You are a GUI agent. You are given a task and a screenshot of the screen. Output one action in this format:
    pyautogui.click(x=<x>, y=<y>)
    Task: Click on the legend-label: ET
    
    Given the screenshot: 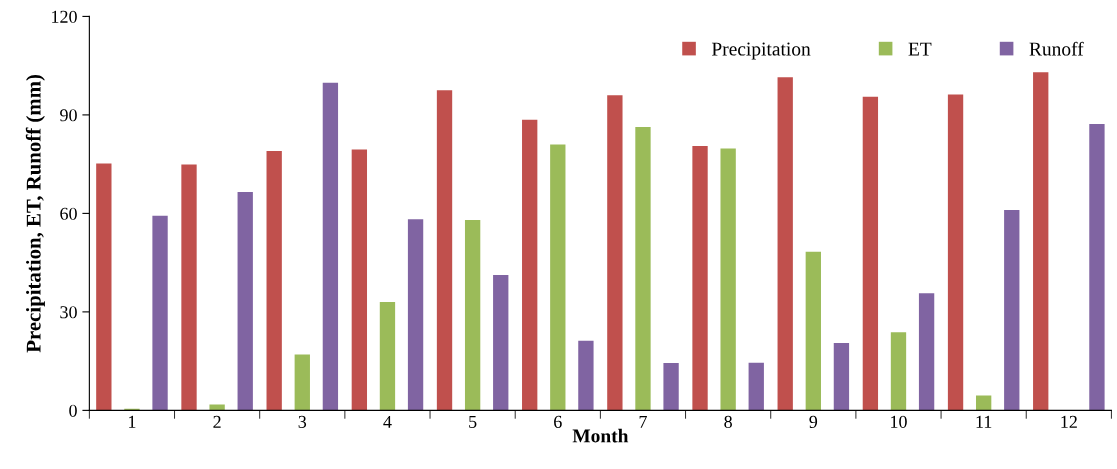 What is the action you would take?
    pyautogui.click(x=920, y=49)
    